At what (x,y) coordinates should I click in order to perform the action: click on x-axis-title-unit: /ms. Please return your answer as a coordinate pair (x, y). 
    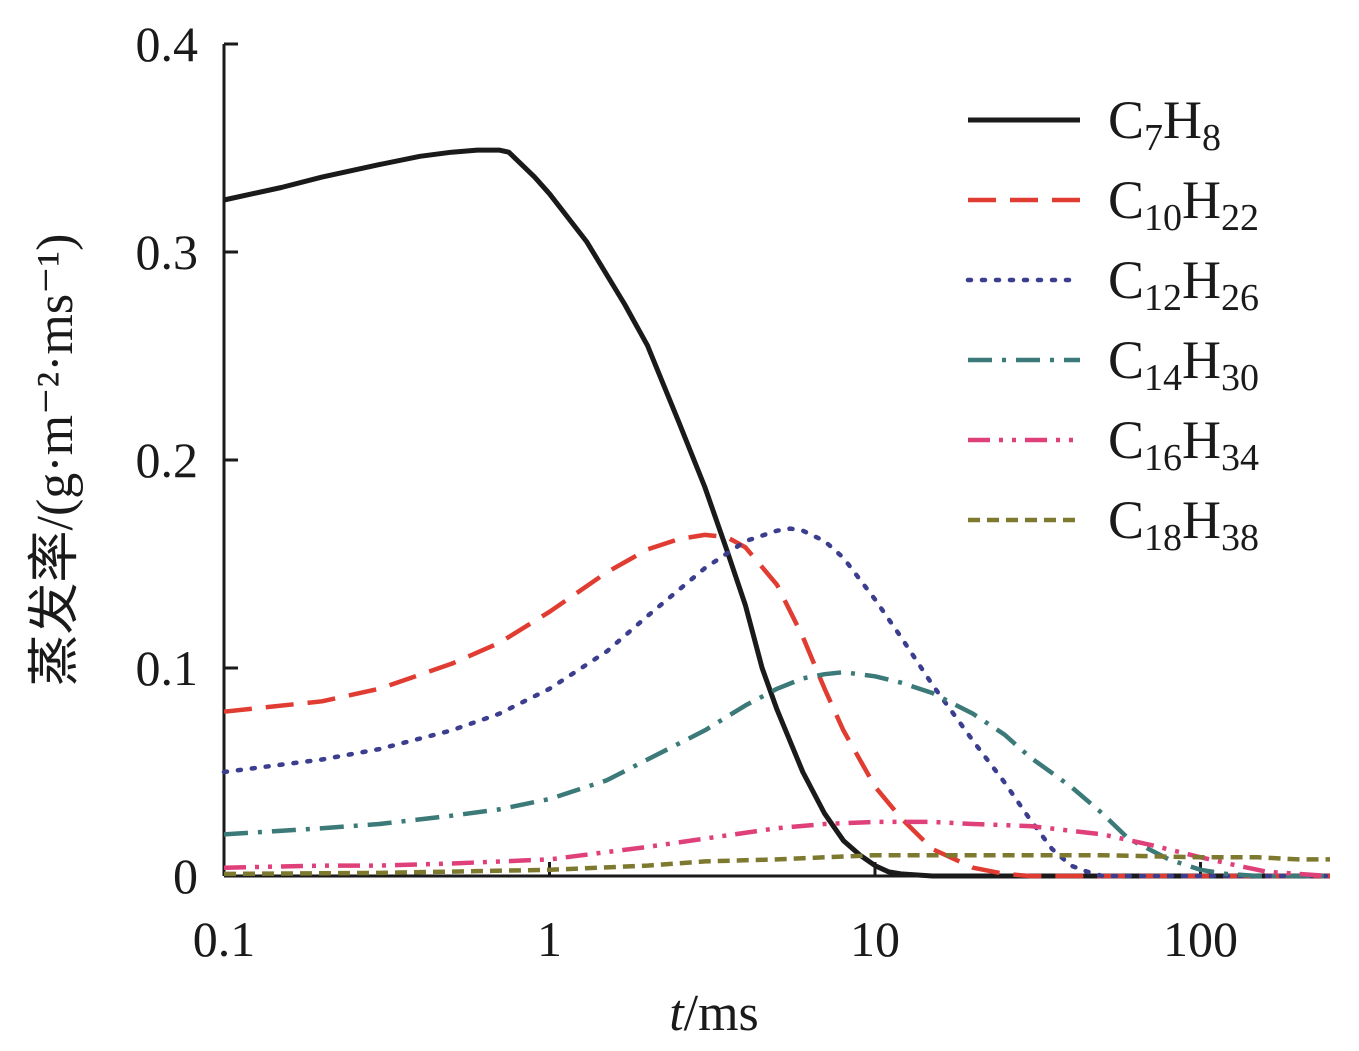
    Looking at the image, I should click on (721, 1013).